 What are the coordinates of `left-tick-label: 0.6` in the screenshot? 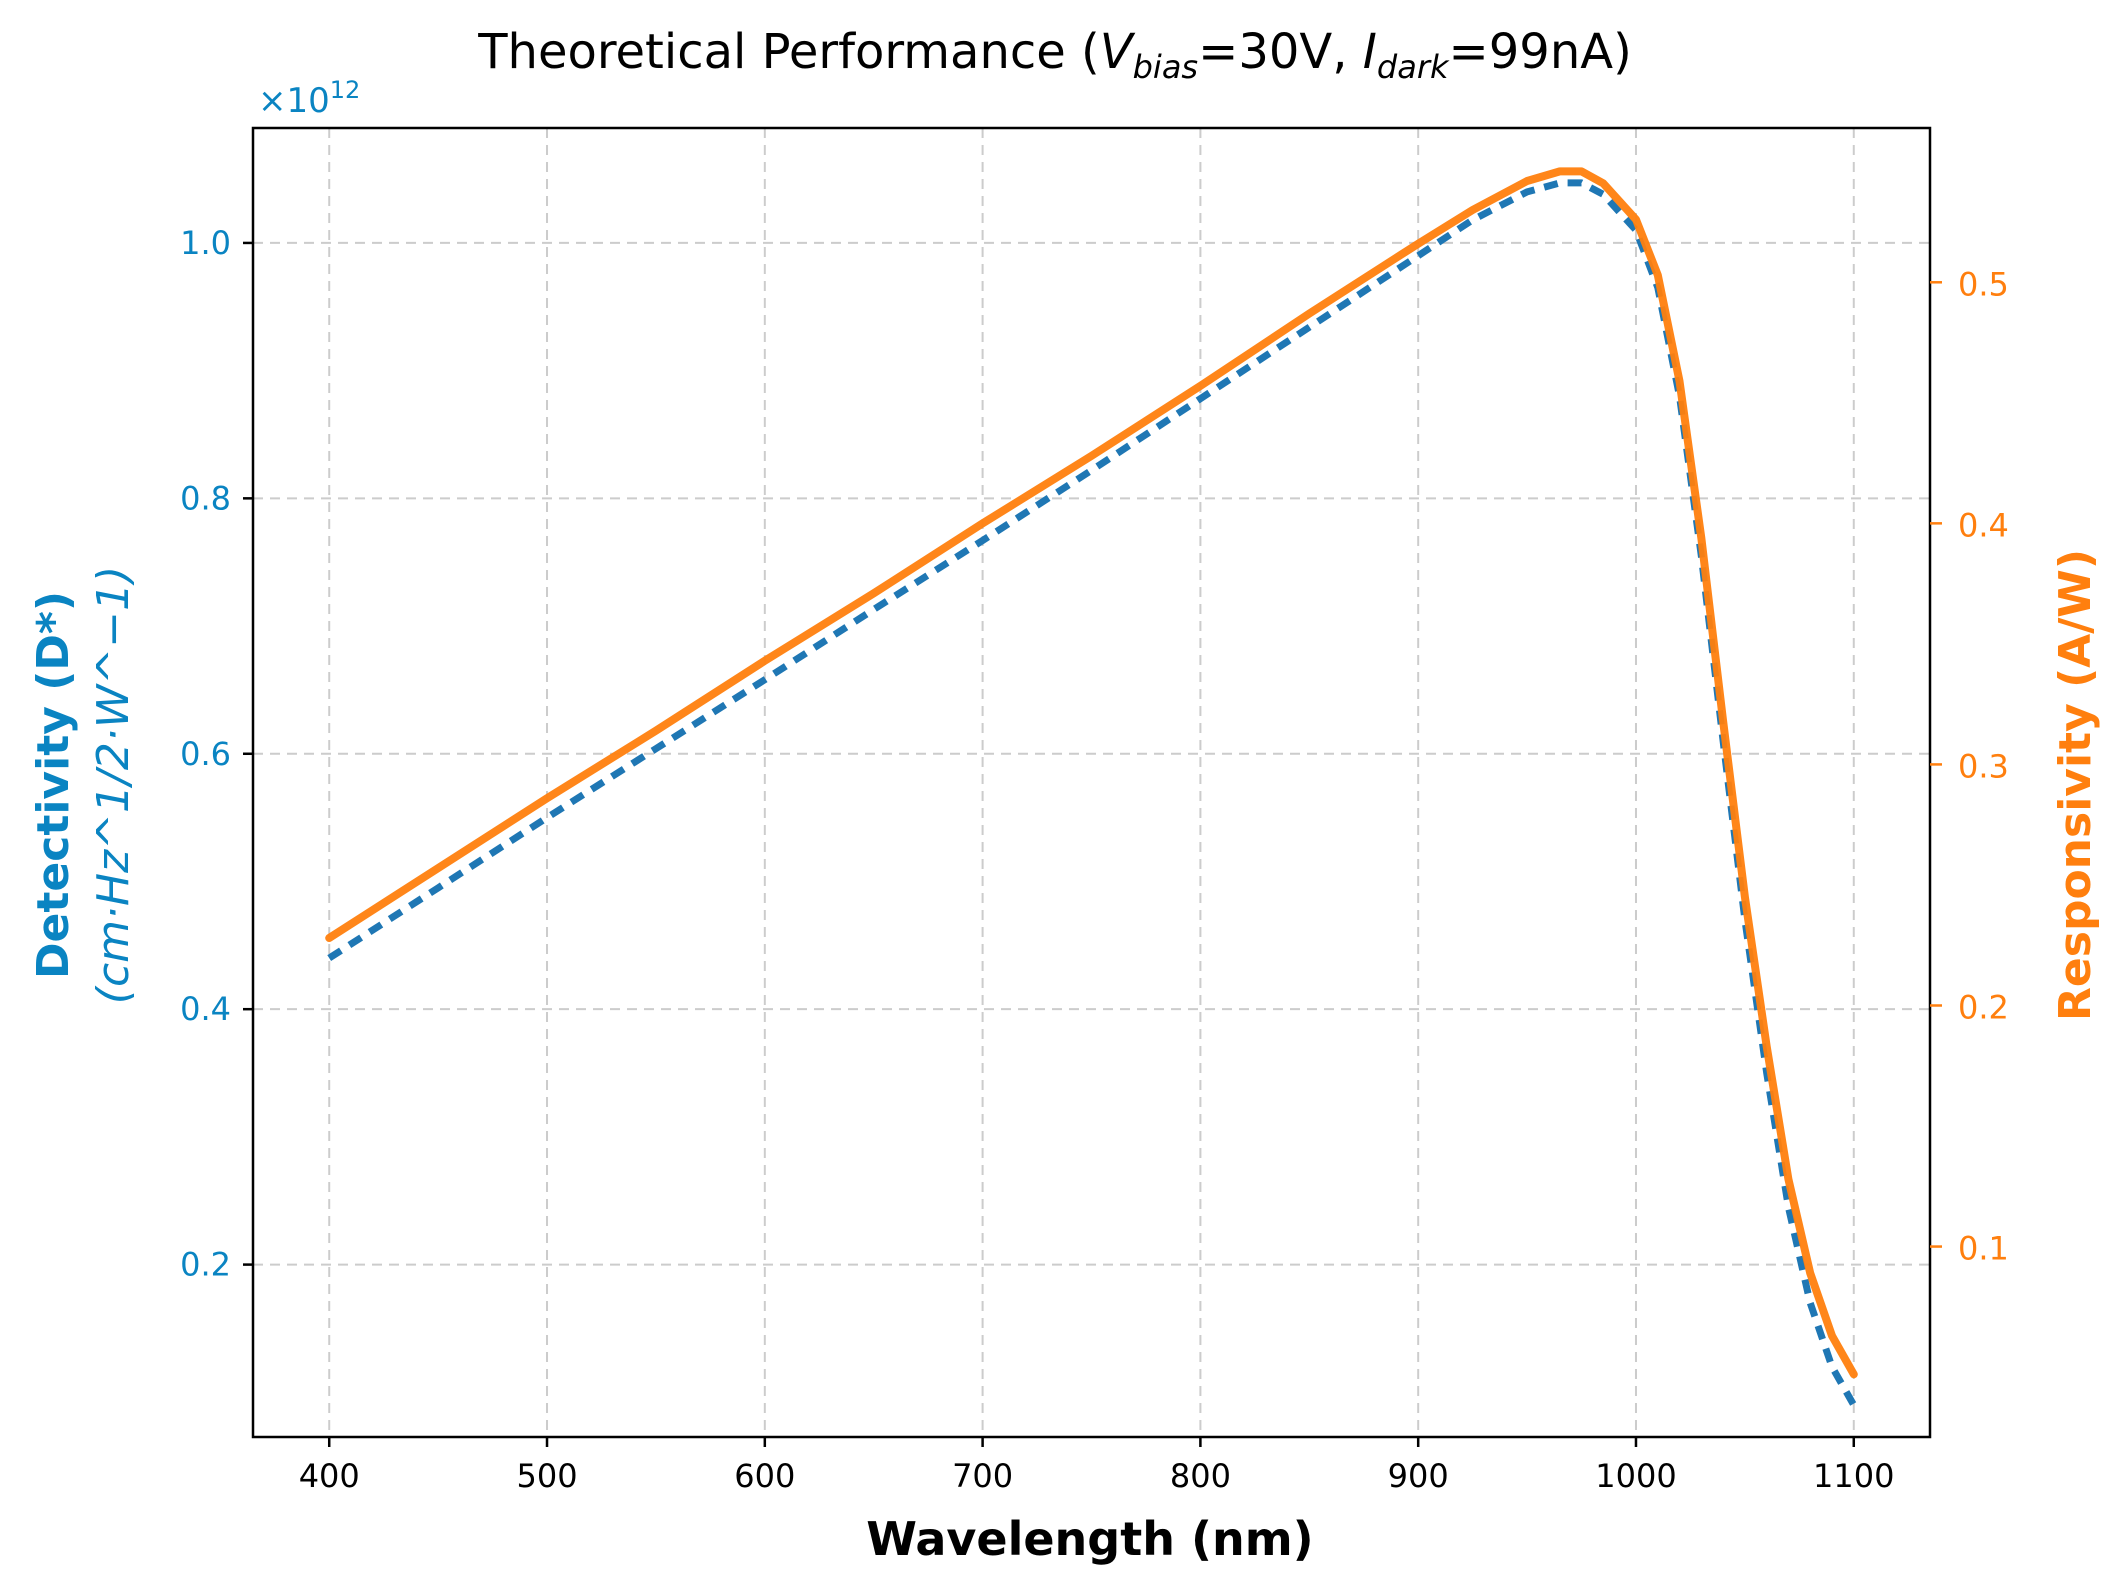 It's located at (205, 754).